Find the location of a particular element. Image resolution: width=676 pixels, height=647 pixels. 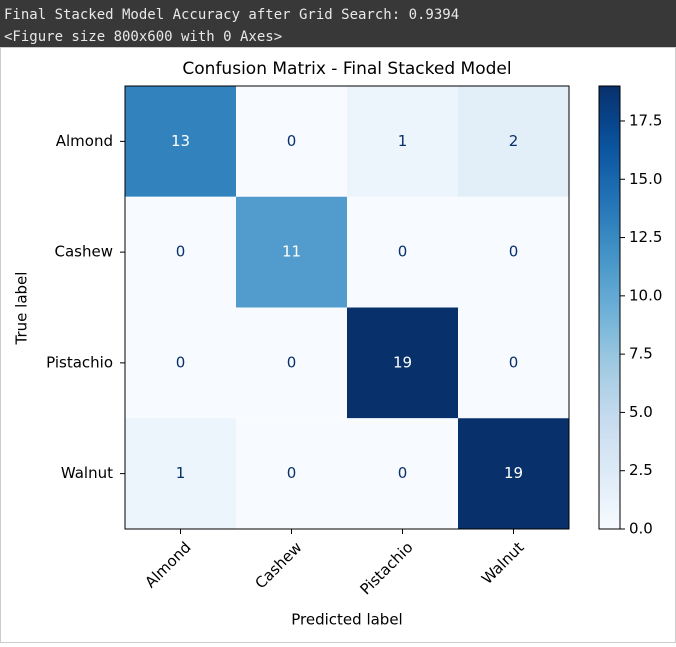

colorbar-tick-label: 7.5 is located at coordinates (641, 354).